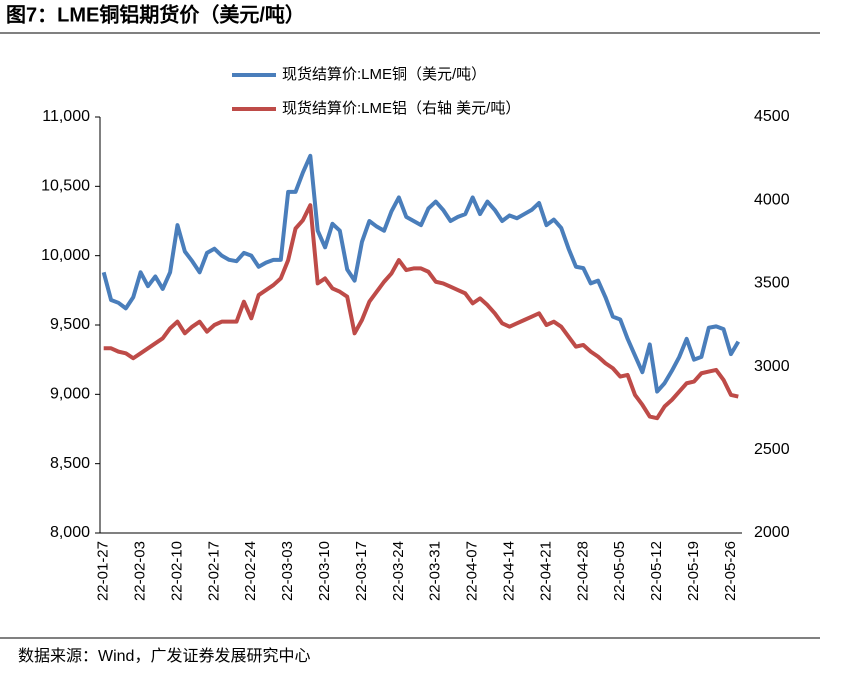 This screenshot has width=845, height=692. Describe the element at coordinates (287, 571) in the screenshot. I see `x-tick-label: 22-03-03` at that location.